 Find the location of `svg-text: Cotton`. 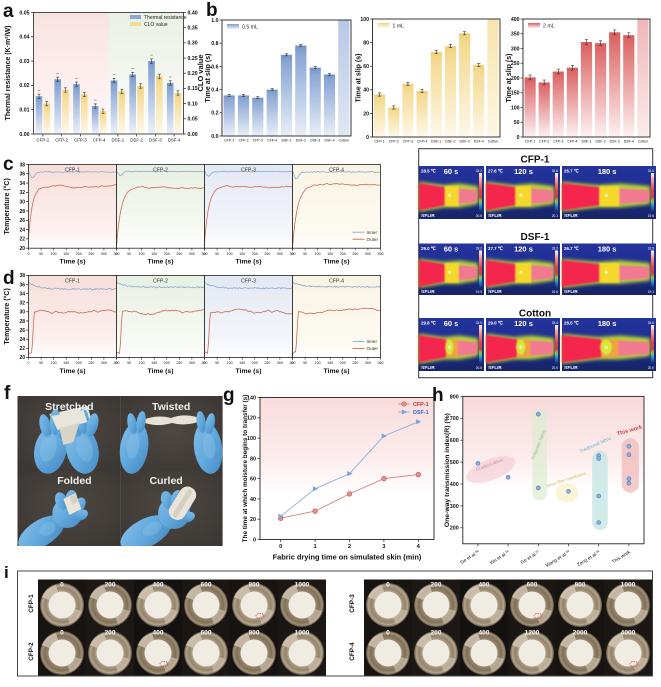

svg-text: Cotton is located at coordinates (643, 141).